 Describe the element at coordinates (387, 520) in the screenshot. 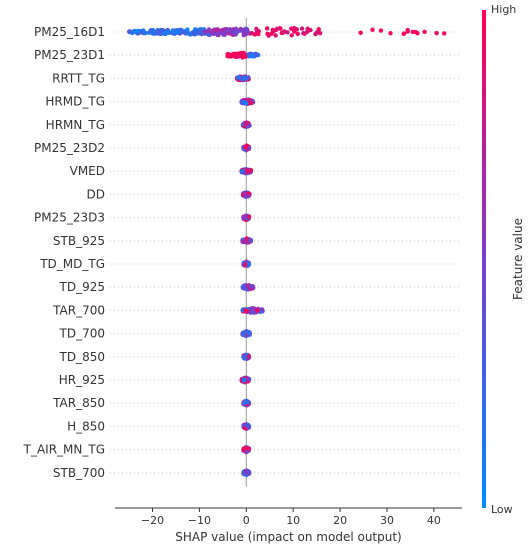

I see `x-tick-label: 30` at that location.